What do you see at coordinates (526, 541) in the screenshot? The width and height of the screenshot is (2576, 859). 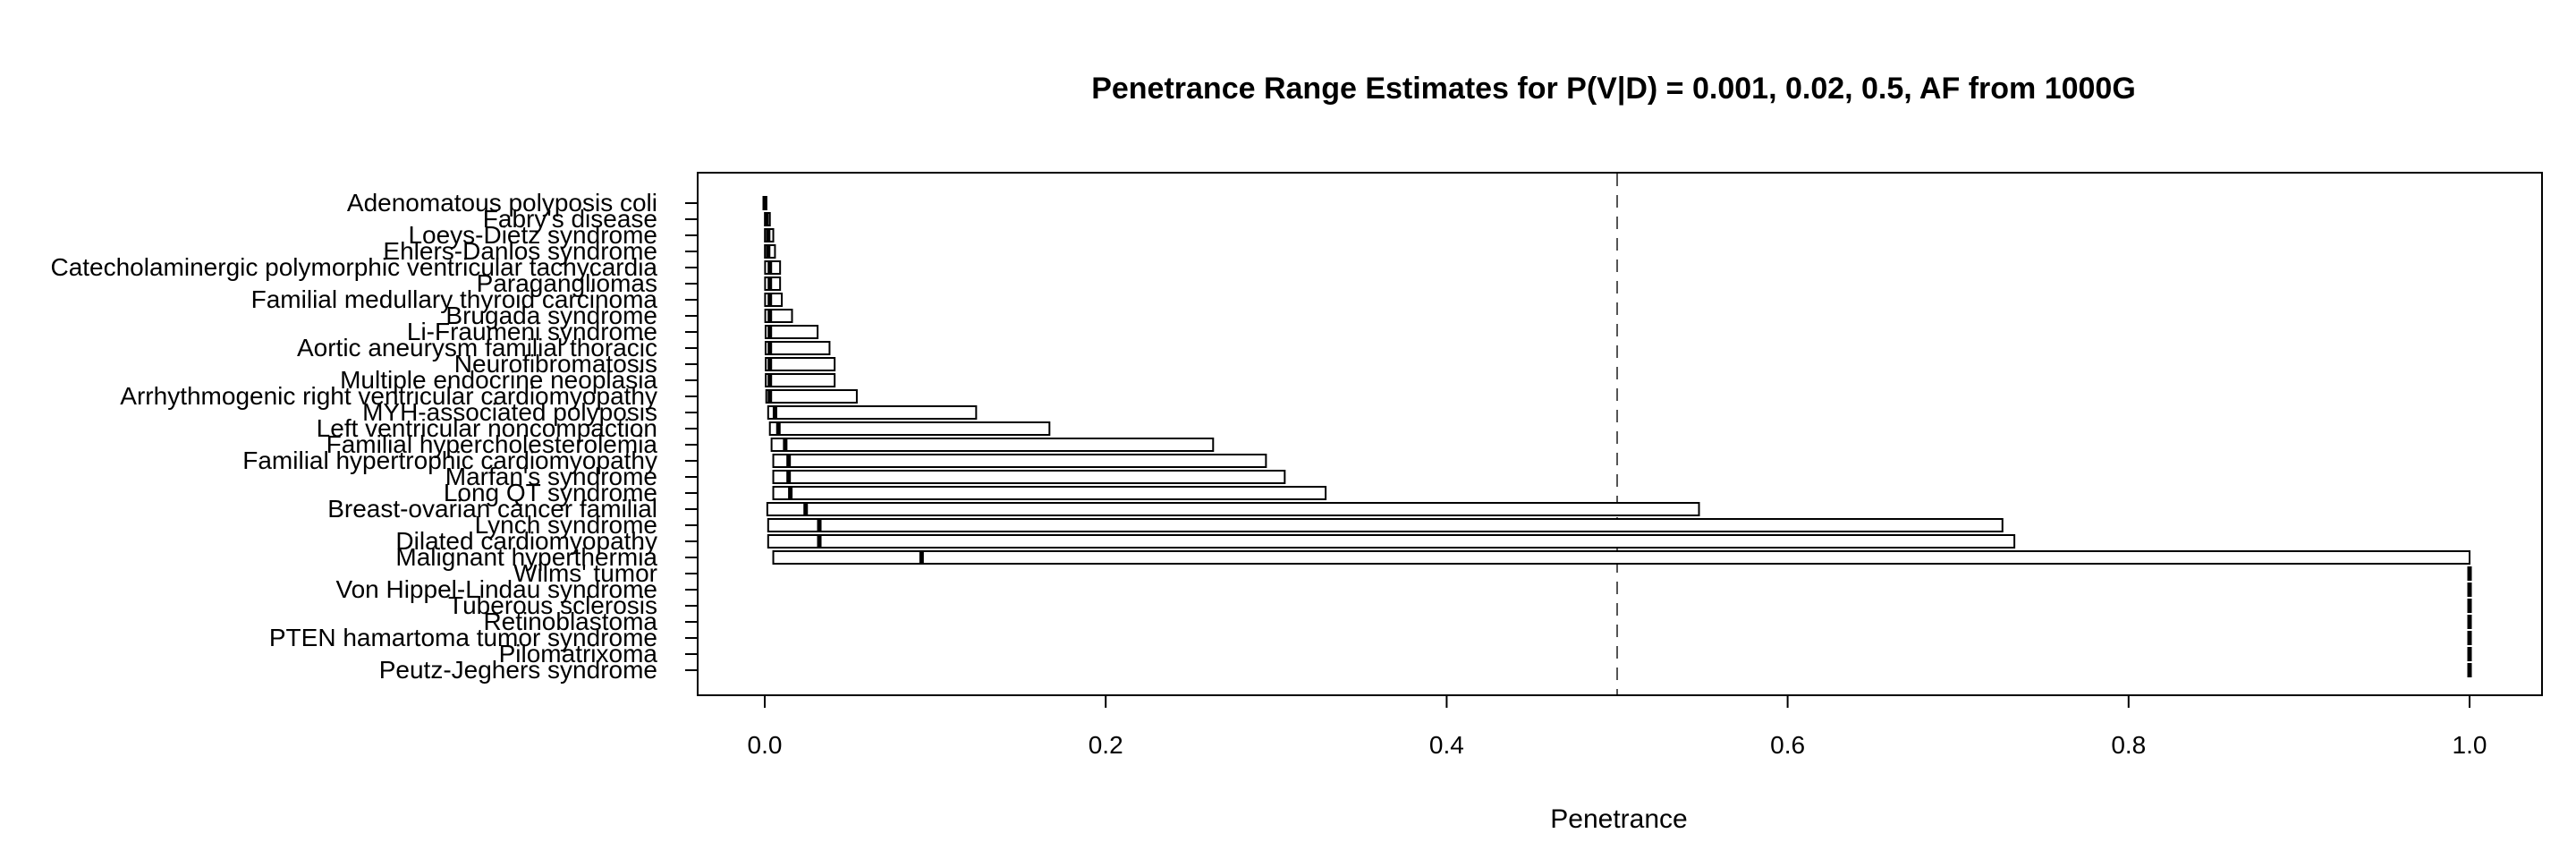 I see `category-label: Dilated cardiomyopathy` at bounding box center [526, 541].